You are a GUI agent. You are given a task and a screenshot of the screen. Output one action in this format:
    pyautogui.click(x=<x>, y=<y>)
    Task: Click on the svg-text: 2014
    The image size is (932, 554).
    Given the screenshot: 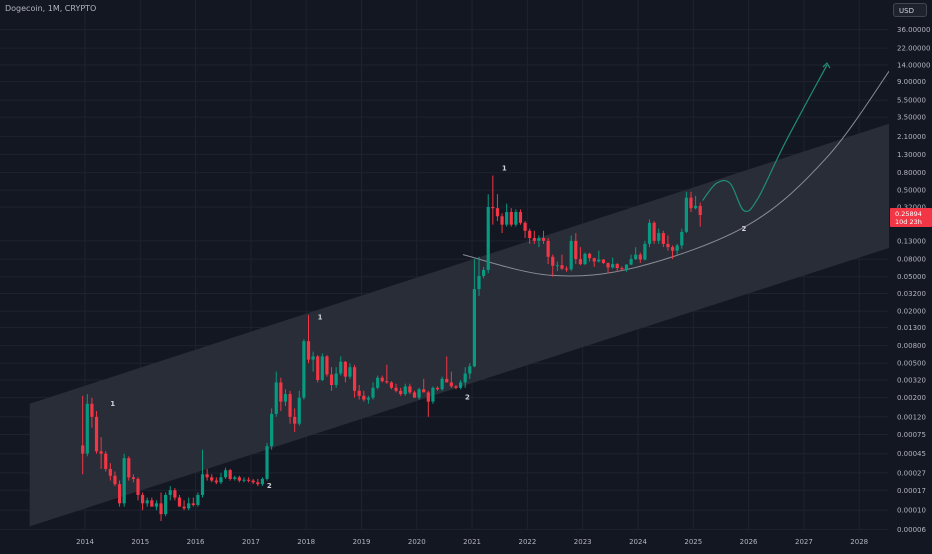 What is the action you would take?
    pyautogui.click(x=85, y=542)
    